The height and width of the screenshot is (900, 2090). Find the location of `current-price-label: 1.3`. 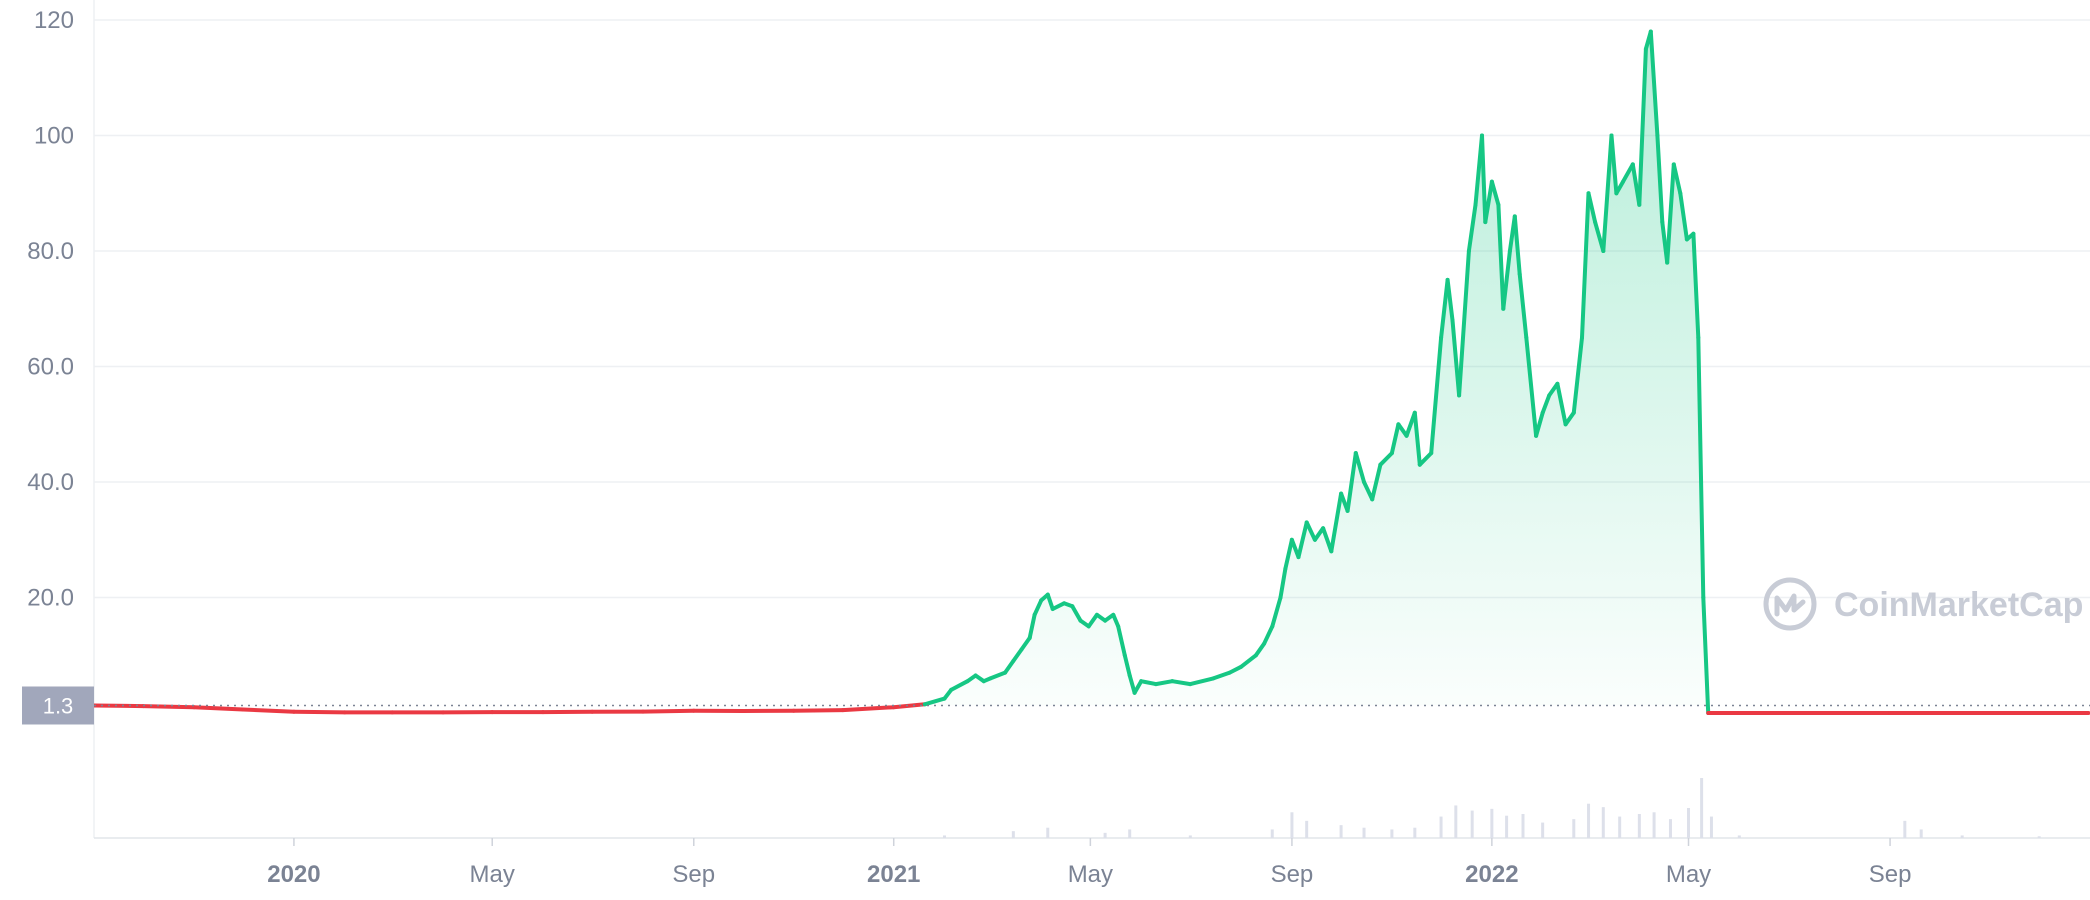

current-price-label: 1.3 is located at coordinates (58, 705).